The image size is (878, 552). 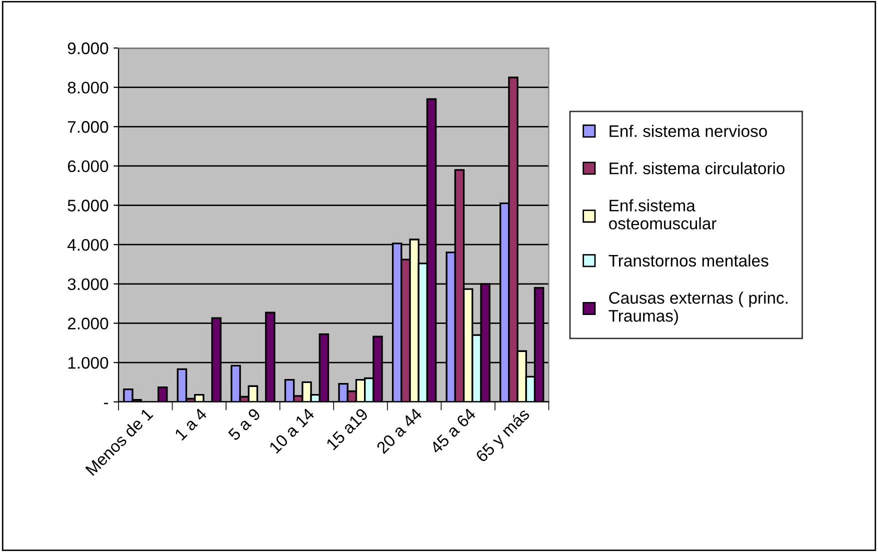 I want to click on x-tick-label: 45 a 64, so click(x=452, y=430).